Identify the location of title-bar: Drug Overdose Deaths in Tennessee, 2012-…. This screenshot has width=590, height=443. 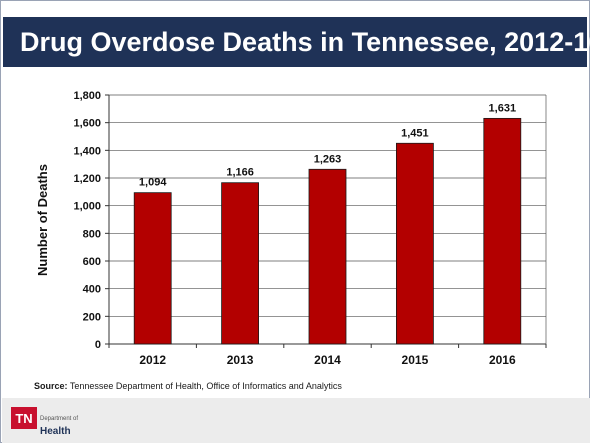
(296, 42).